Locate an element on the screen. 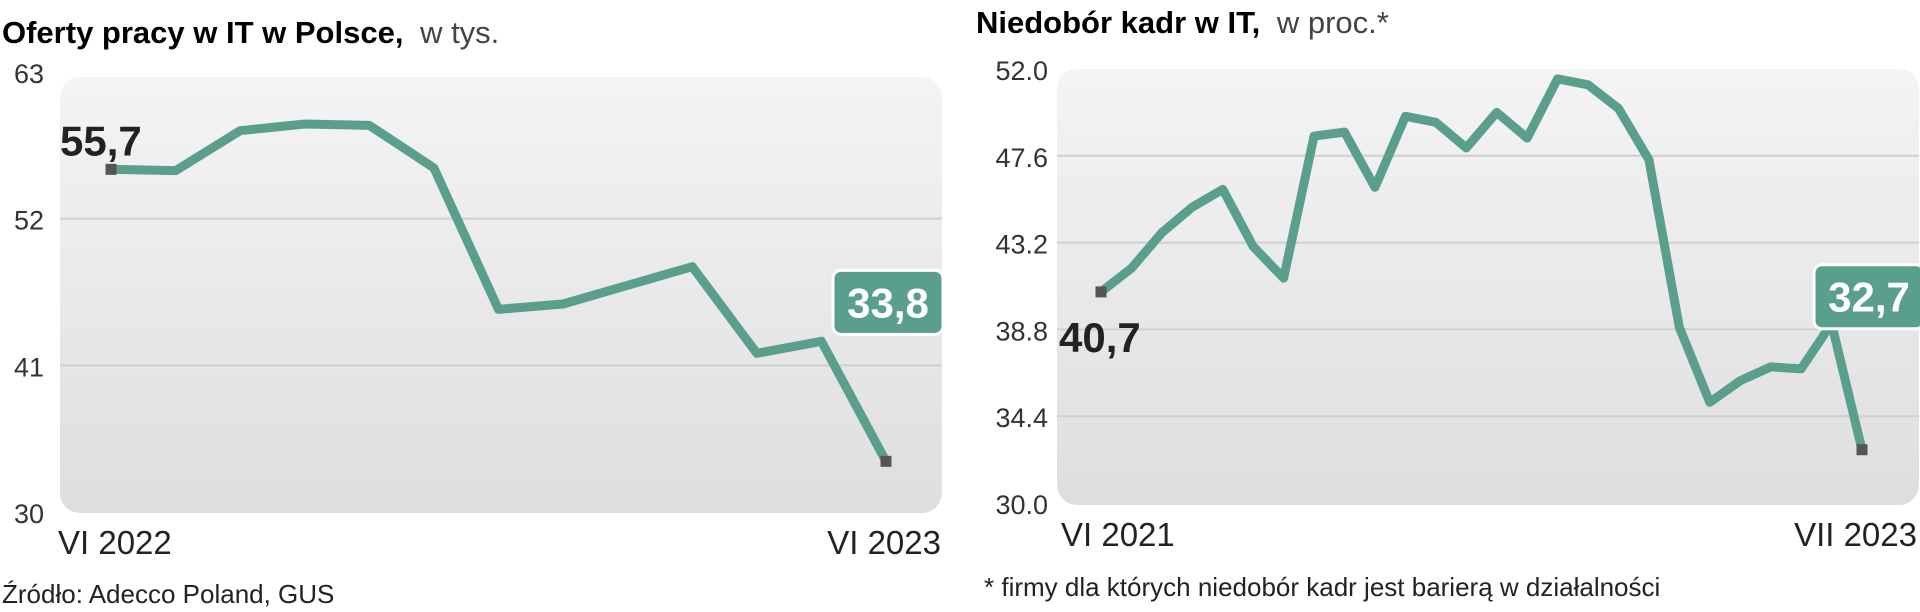 This screenshot has height=612, width=1920. right-y-tick-label: 47.6 is located at coordinates (1021, 158).